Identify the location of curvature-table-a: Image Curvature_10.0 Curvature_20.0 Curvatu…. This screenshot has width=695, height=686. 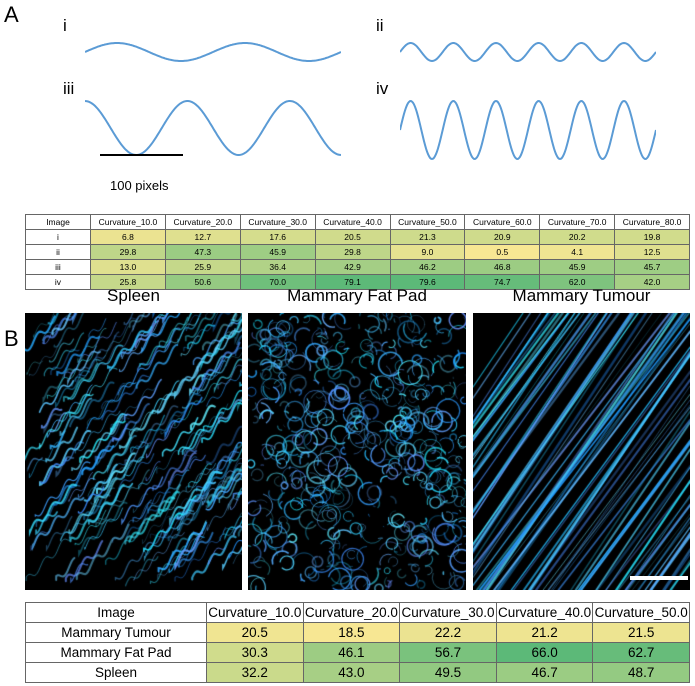
(357, 252).